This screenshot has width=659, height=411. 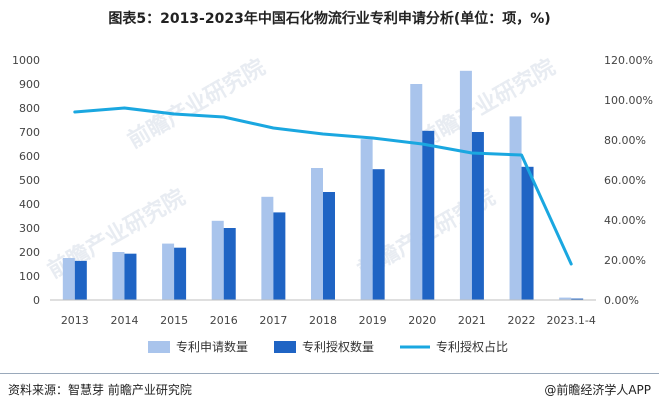 I want to click on left-tick-label: 100, so click(x=29, y=276).